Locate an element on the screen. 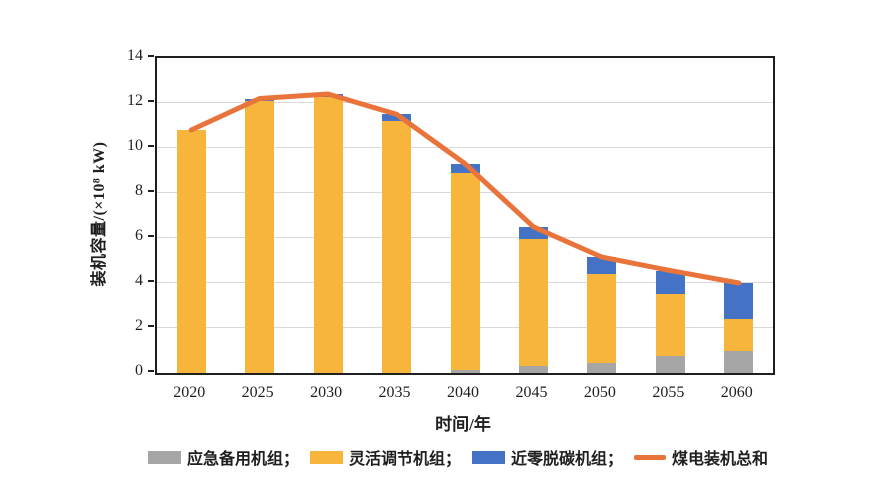  legend: 应急备用机组； 灵活调节机组； 近零脱碳机组； 煤电装机总和 is located at coordinates (468, 457).